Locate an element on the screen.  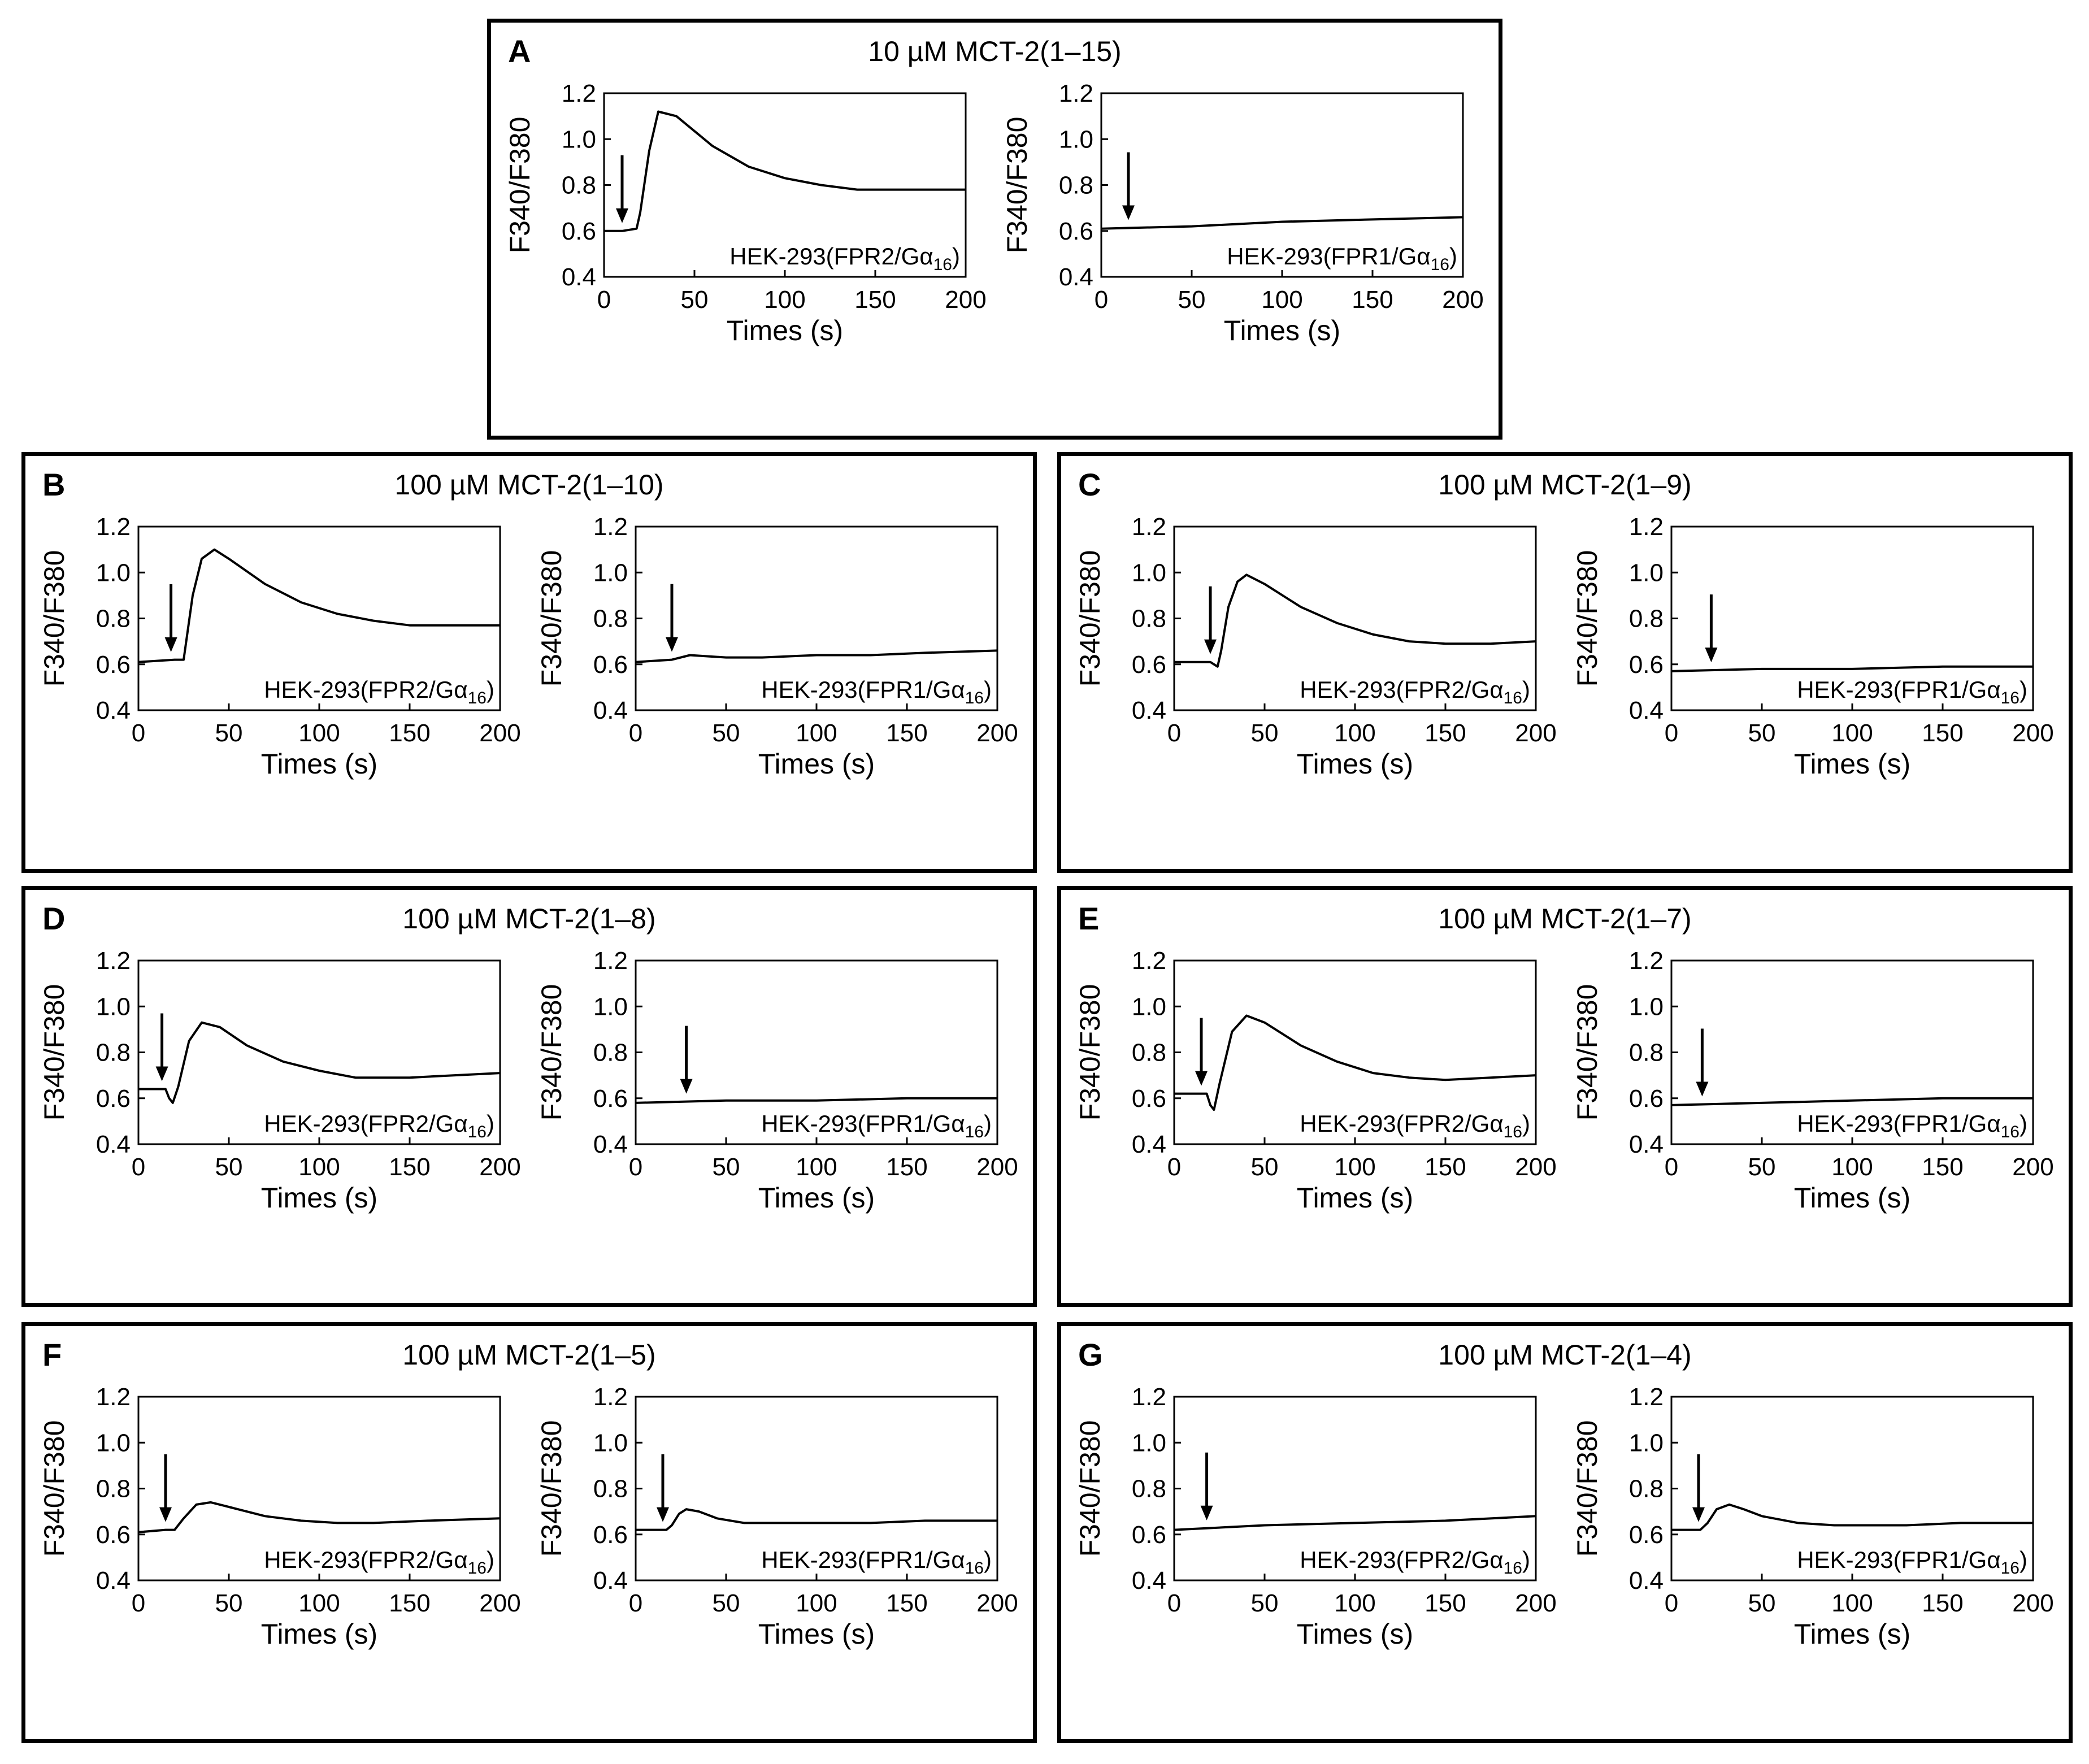
panel-letter: B is located at coordinates (54, 484).